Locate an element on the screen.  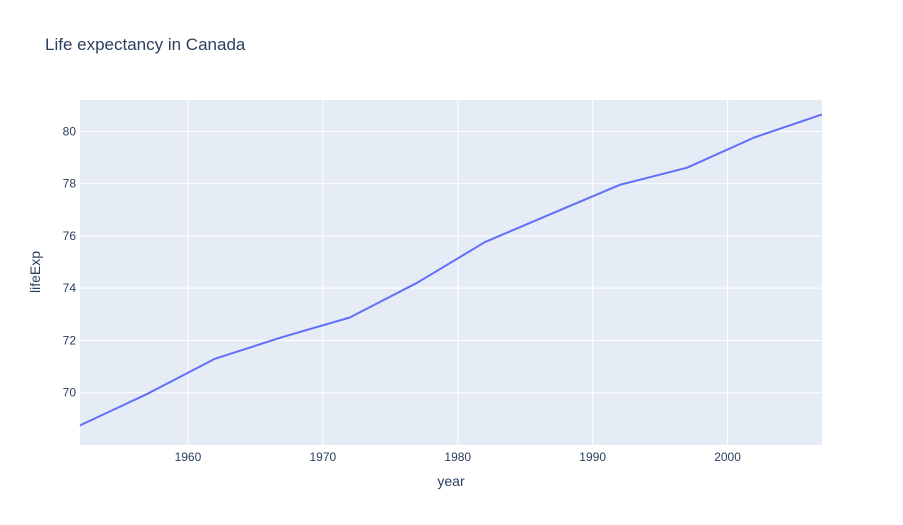
y-axis-title: lifeExp is located at coordinates (35, 272).